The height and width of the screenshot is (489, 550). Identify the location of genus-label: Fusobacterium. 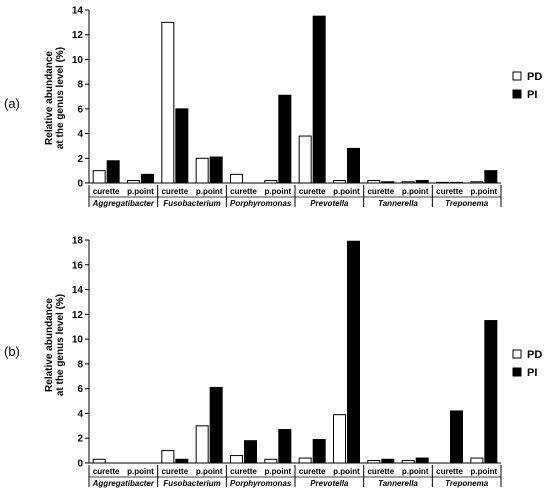
(191, 203).